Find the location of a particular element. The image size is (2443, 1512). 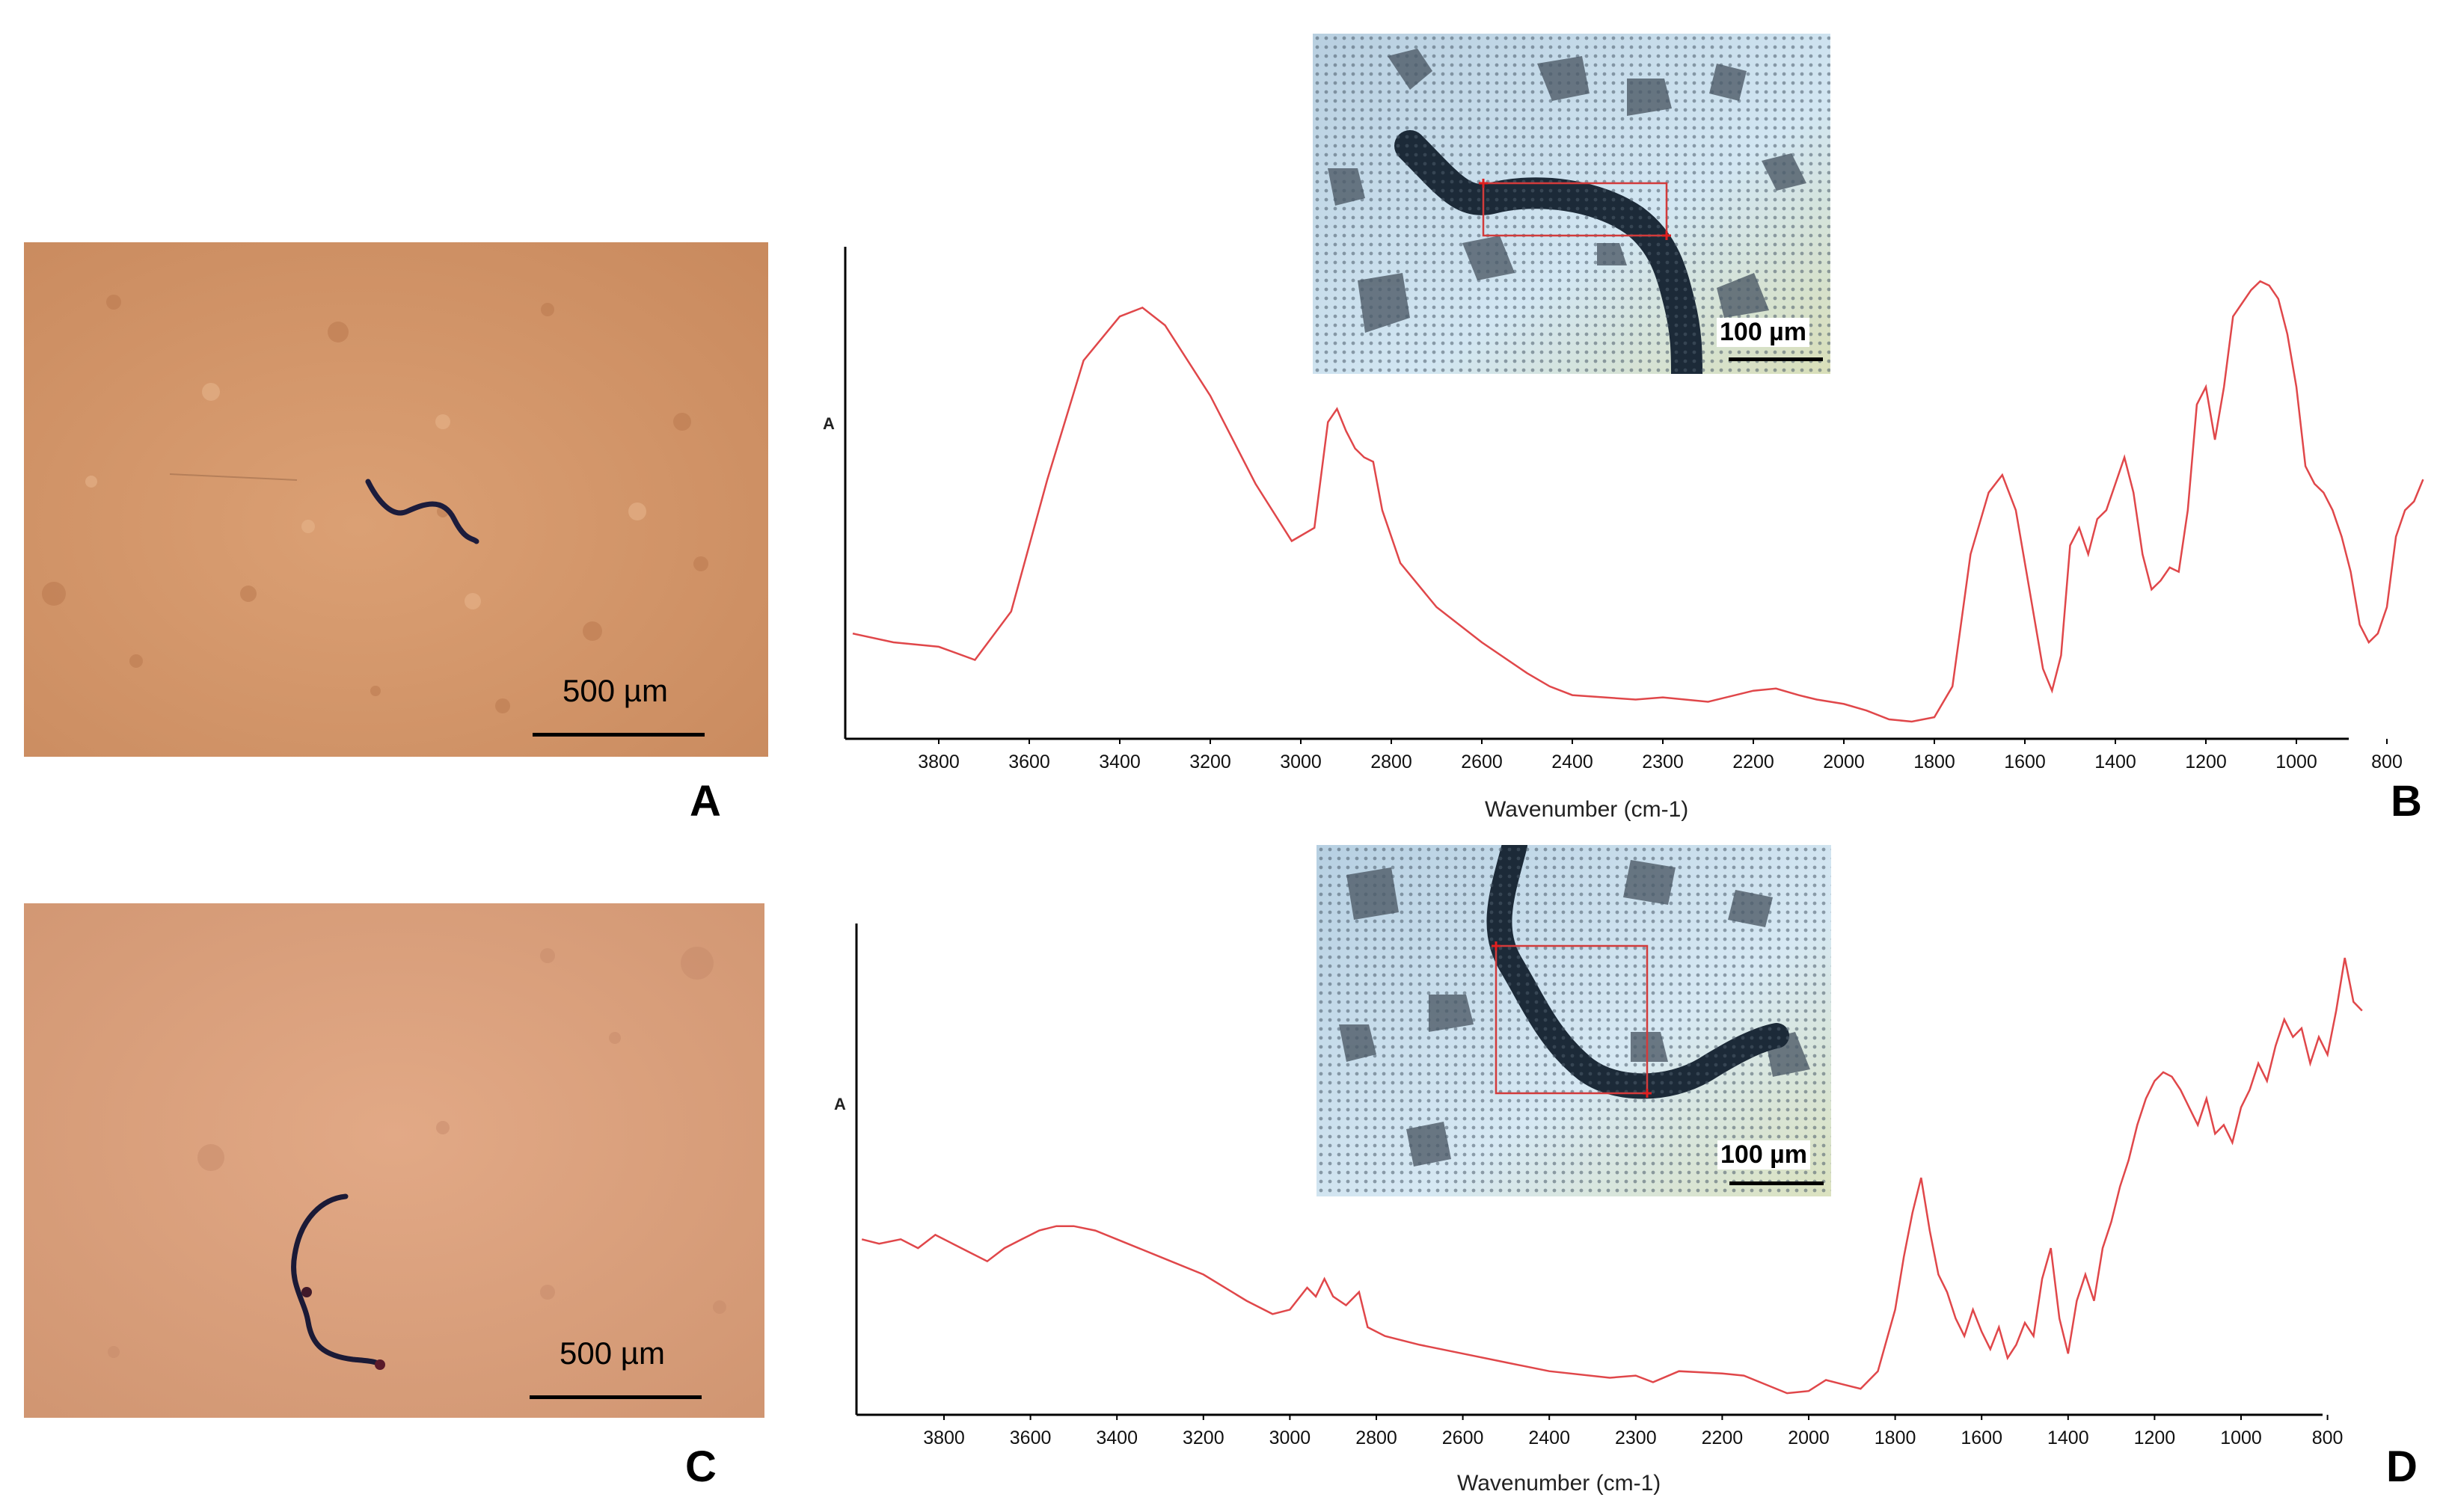

panel-letter-c: C is located at coordinates (701, 1466).